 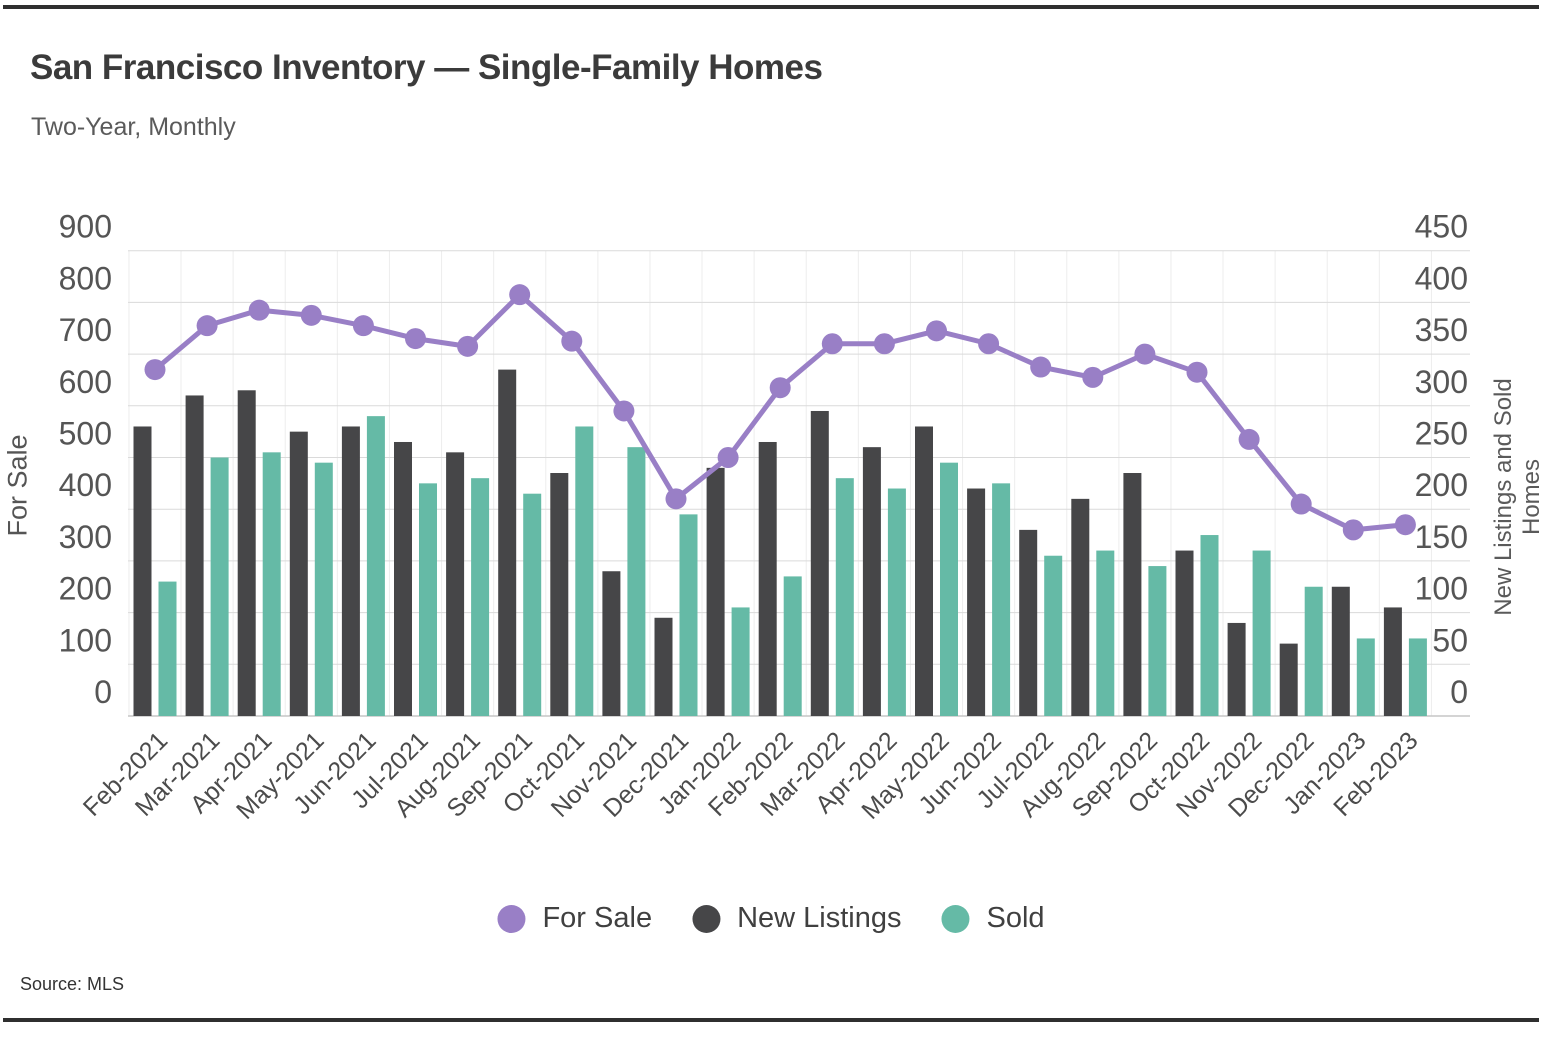 I want to click on point-for-sale-Oct-2022, so click(x=1197, y=372).